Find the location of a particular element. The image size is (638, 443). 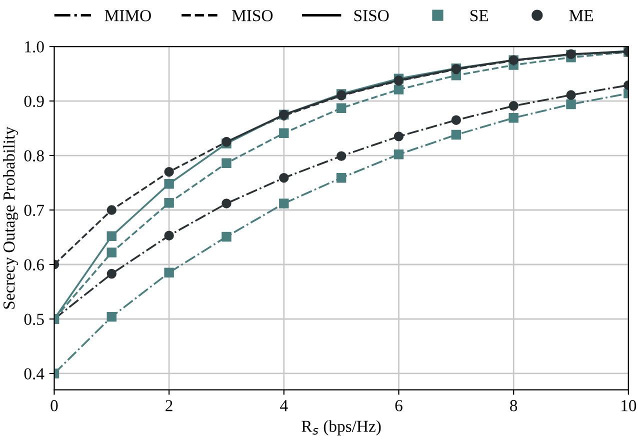

y-axis-title: Secrecy Outage Probability is located at coordinates (10, 217).